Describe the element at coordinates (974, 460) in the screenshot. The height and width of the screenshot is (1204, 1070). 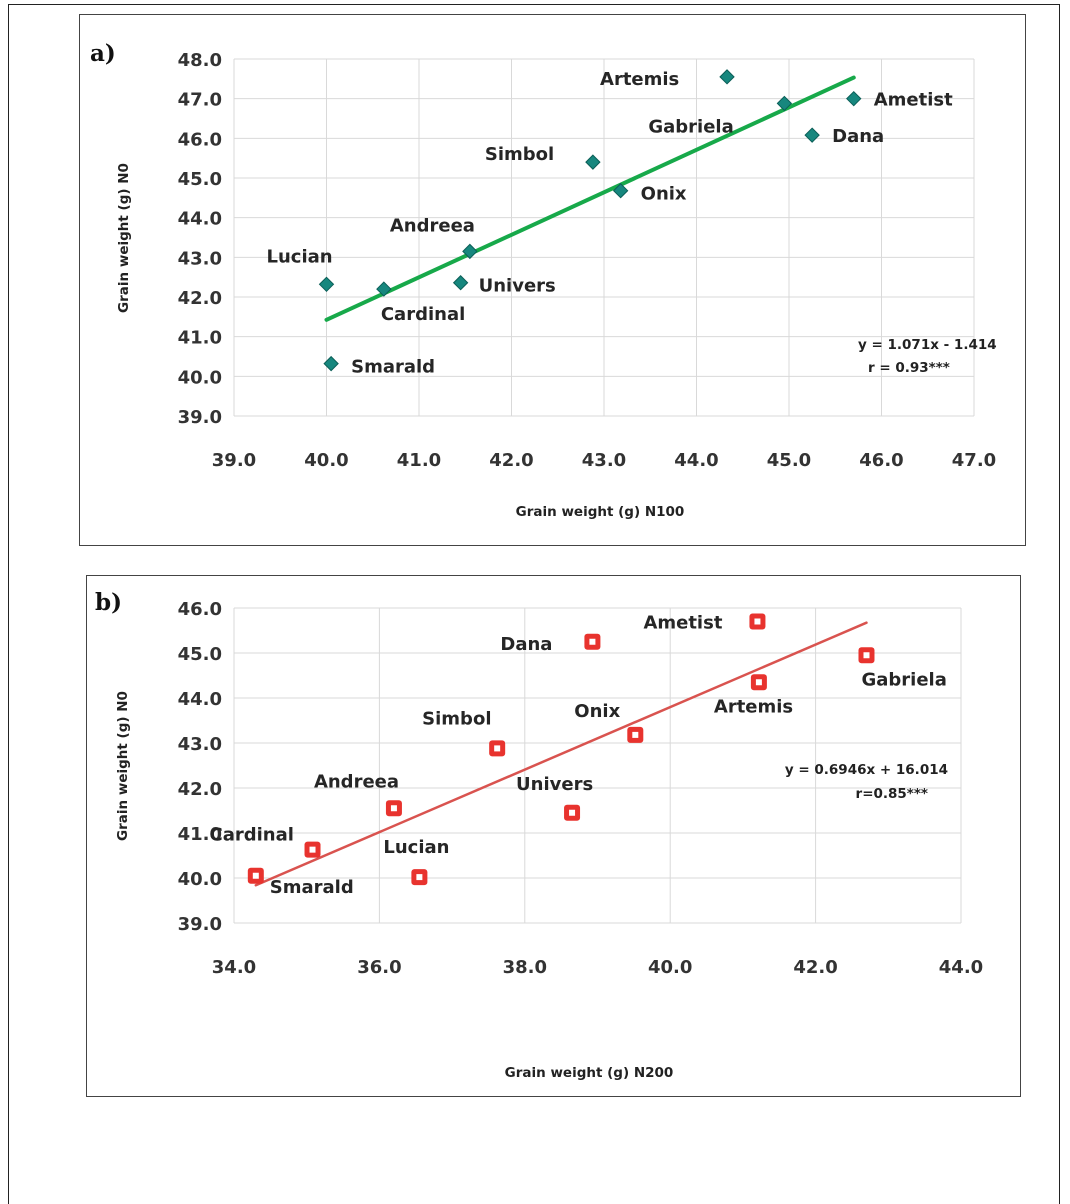
I see `x-tick-label: 47.0` at that location.